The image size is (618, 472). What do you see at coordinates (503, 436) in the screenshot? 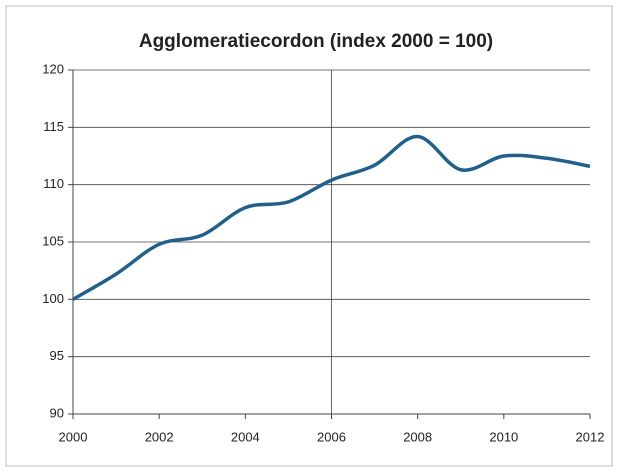
I see `x-tick-label: 2010` at bounding box center [503, 436].